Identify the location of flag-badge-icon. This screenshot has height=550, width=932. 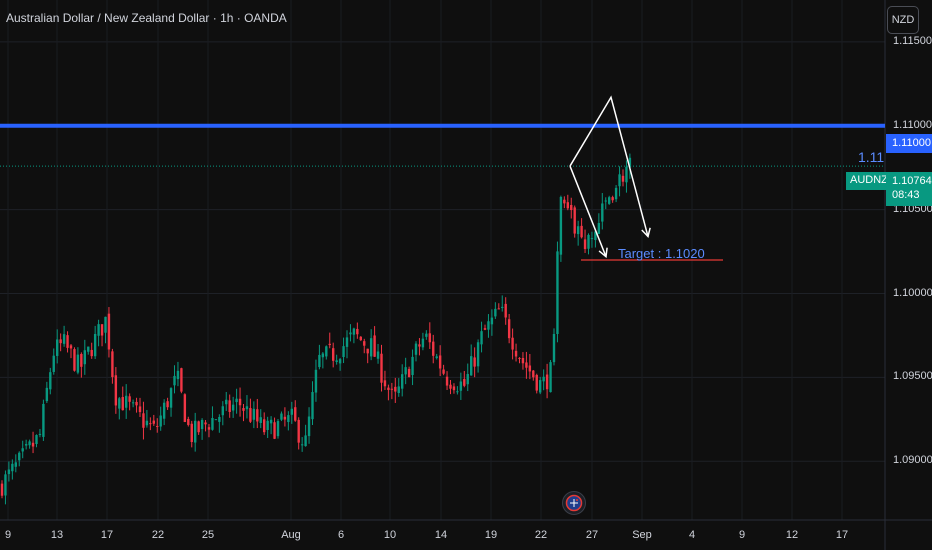
(574, 503).